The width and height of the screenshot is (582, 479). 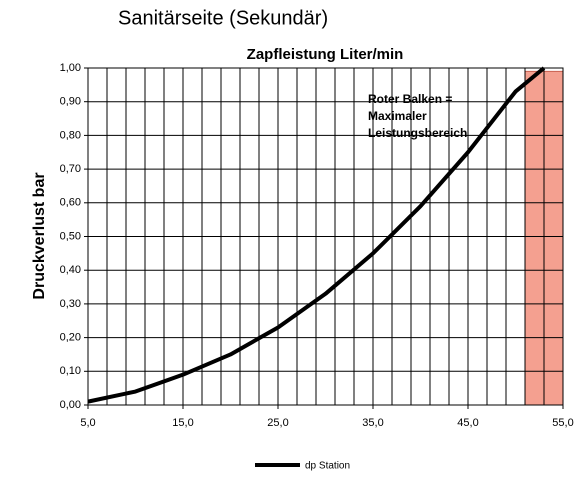 I want to click on x-tick-label: 45,0, so click(x=467, y=423).